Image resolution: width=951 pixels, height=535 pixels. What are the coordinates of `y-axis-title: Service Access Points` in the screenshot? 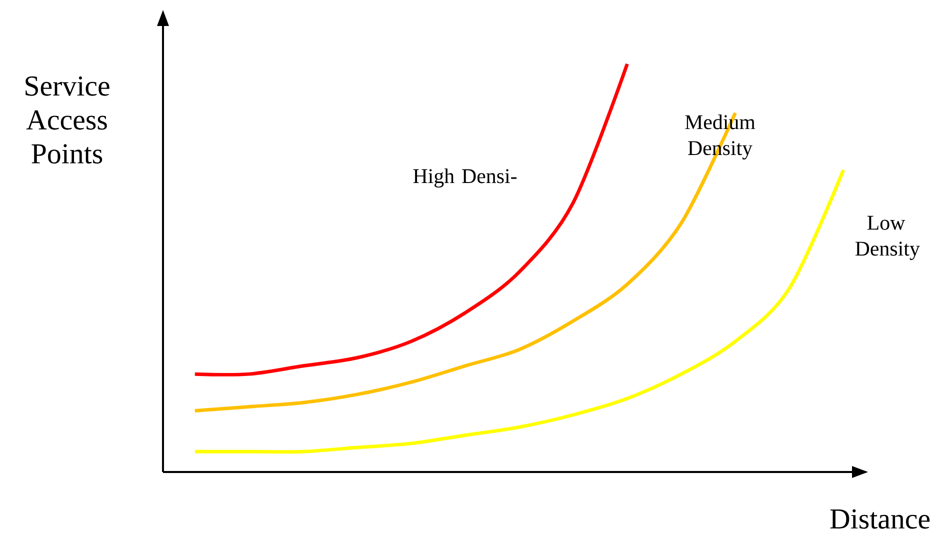 It's located at (68, 120).